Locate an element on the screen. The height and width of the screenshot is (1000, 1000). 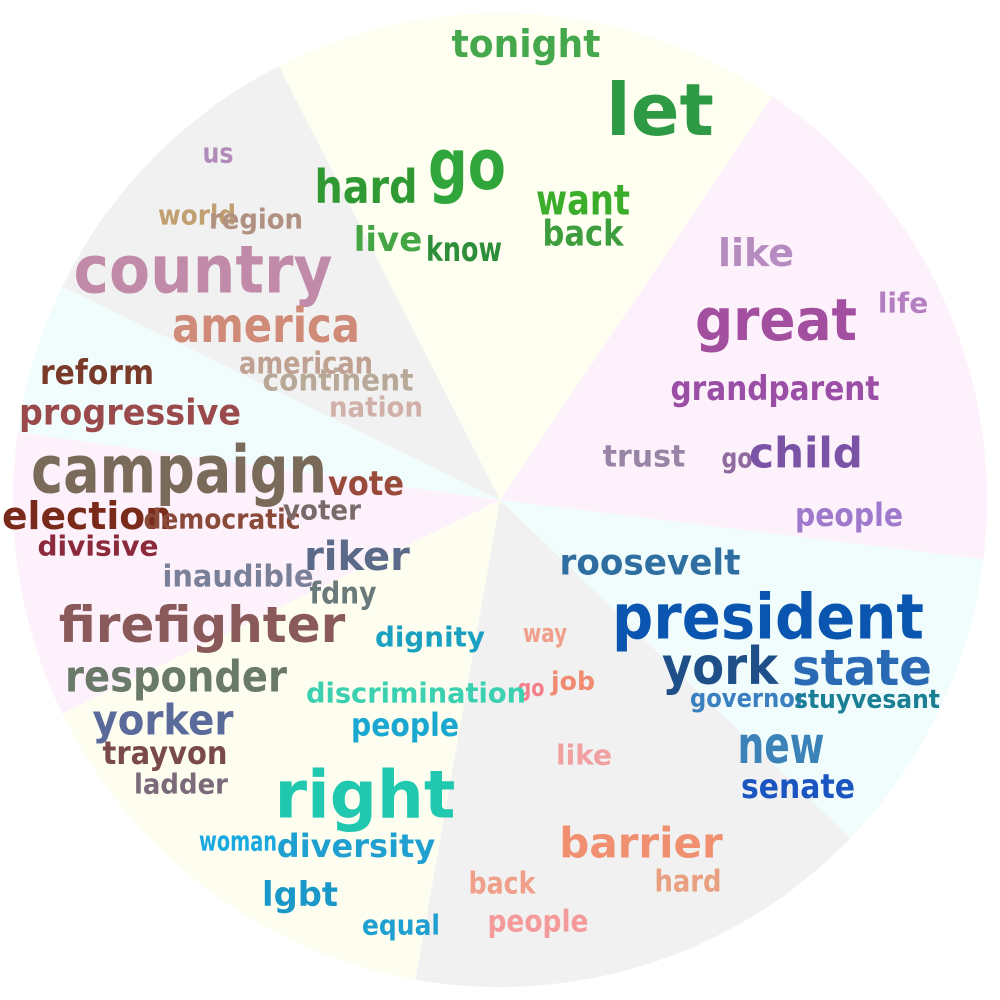
word-s1-tonight: tonight is located at coordinates (526, 44).